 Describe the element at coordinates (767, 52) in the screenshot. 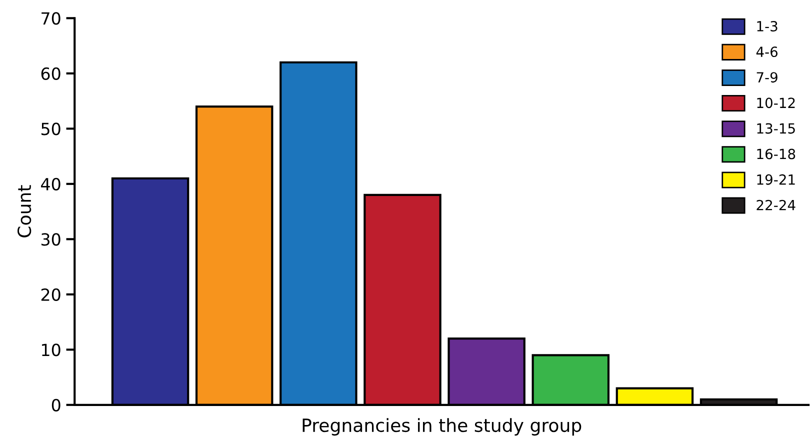

I see `legend-label: 4-6` at that location.